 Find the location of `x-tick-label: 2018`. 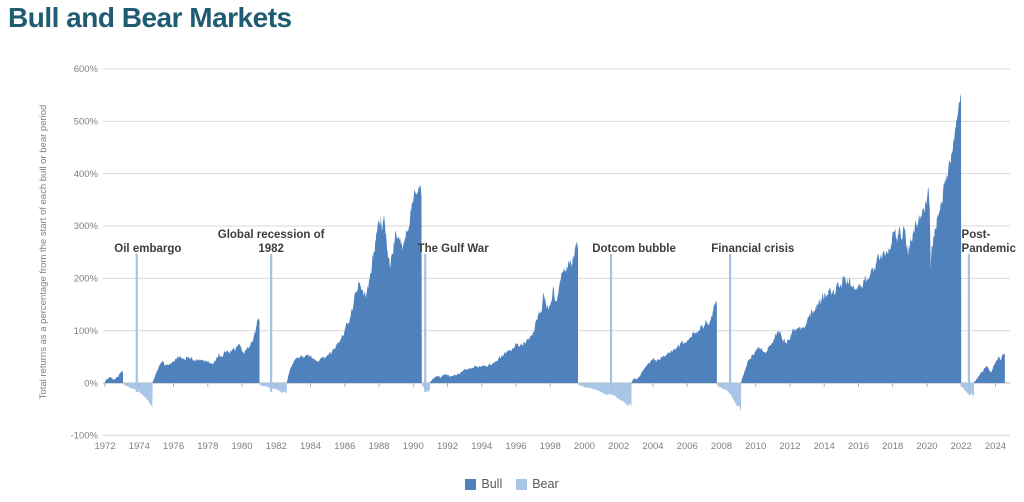

x-tick-label: 2018 is located at coordinates (892, 446).